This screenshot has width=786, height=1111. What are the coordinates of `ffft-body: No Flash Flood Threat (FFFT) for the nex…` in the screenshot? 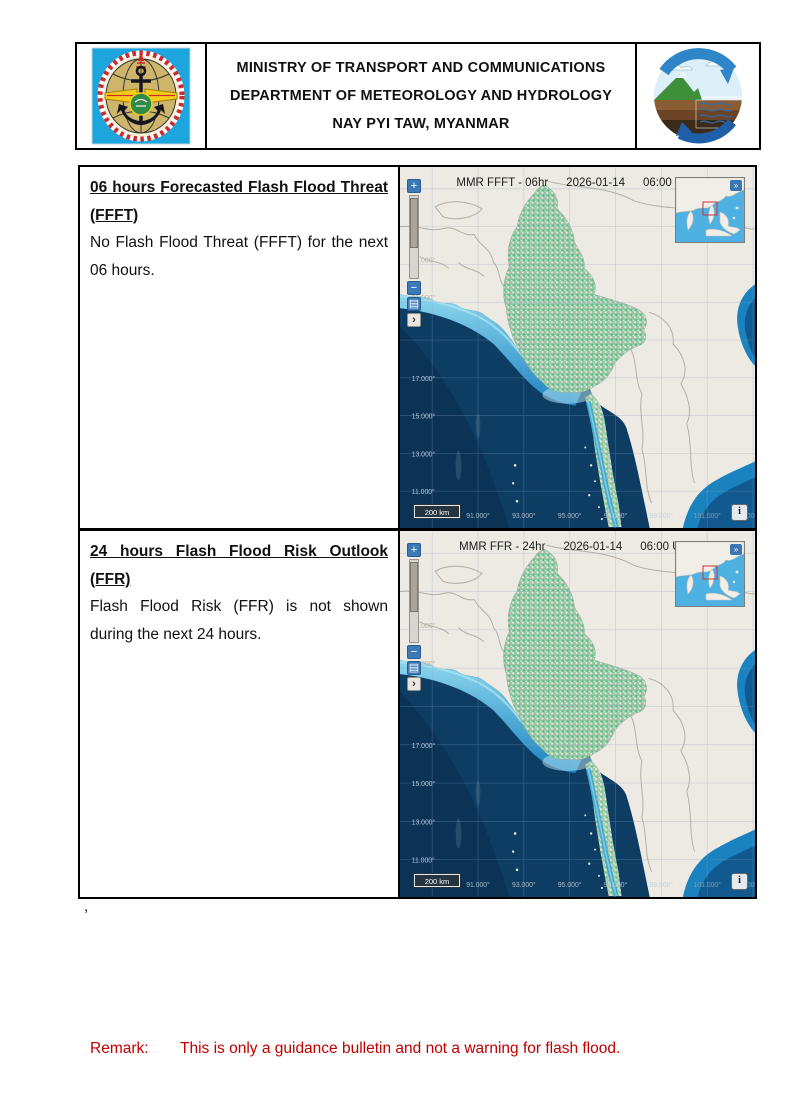 It's located at (239, 256).